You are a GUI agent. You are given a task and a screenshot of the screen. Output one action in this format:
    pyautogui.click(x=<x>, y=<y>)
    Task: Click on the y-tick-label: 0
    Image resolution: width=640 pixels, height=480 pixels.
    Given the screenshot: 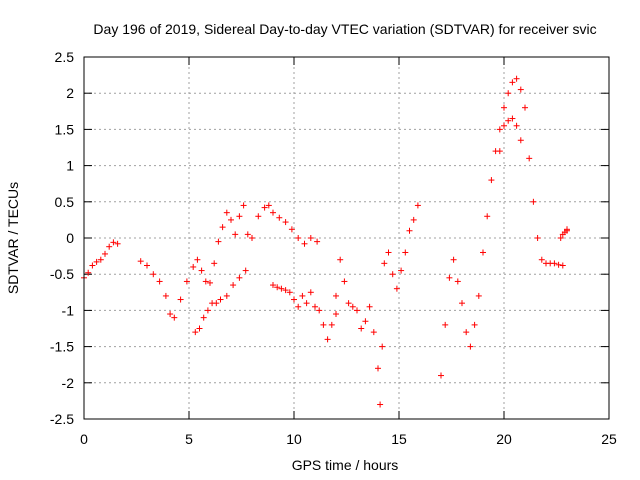 What is the action you would take?
    pyautogui.click(x=70, y=238)
    